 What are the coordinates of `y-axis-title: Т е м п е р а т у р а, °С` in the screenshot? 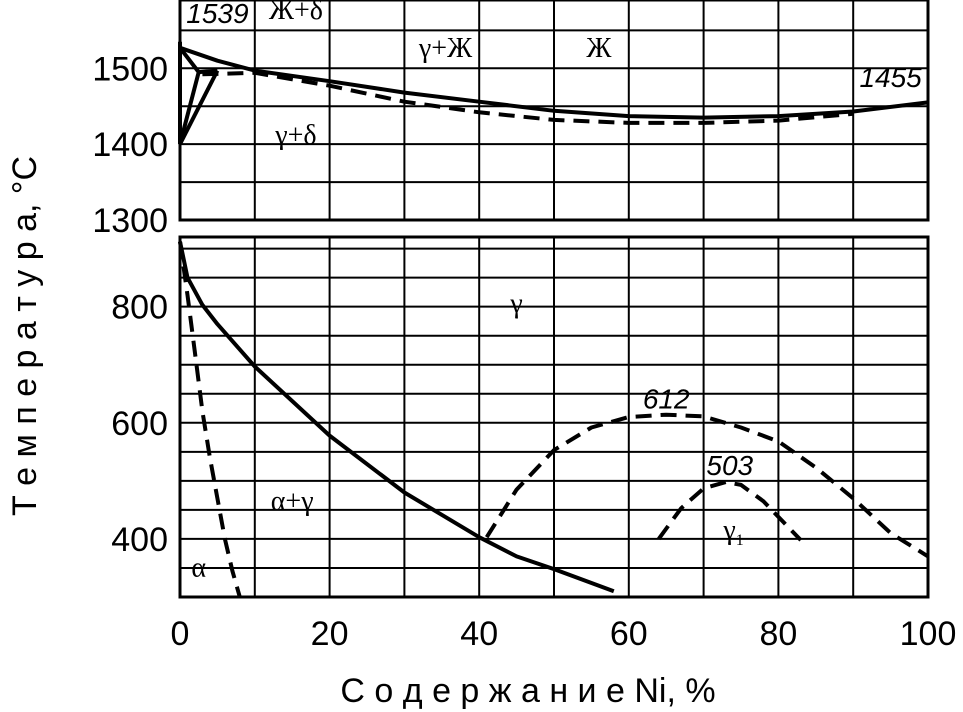 It's located at (25, 336).